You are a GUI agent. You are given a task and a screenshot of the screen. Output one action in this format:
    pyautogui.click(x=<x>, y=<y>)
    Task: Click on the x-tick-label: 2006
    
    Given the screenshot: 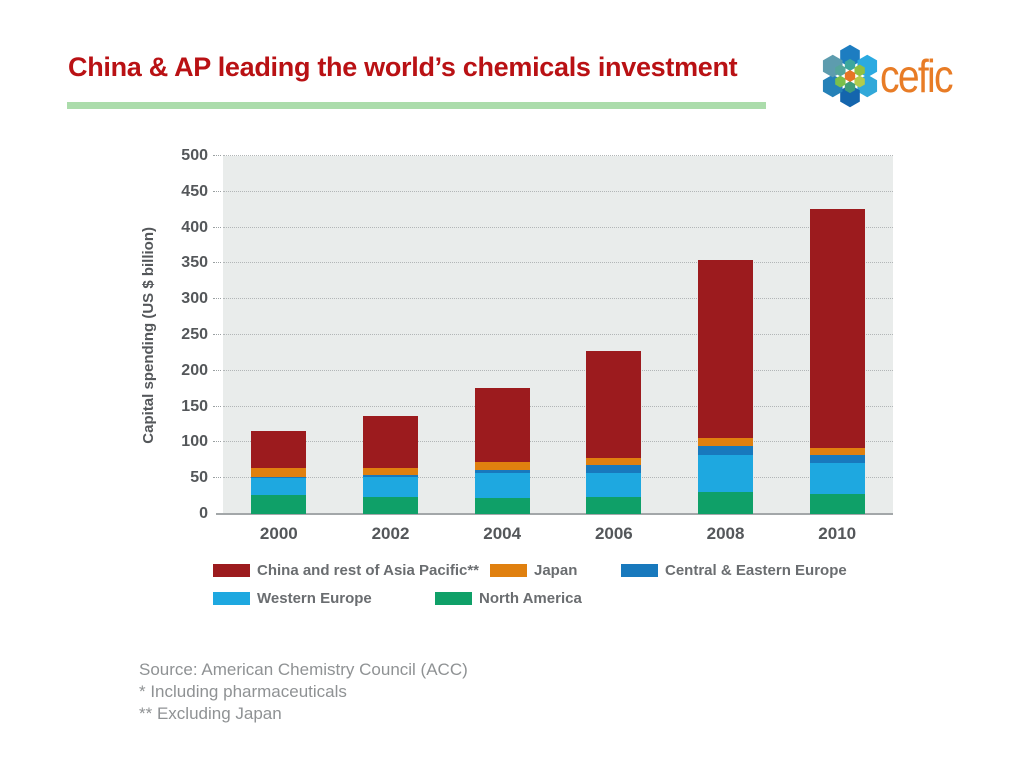 What is the action you would take?
    pyautogui.click(x=613, y=533)
    